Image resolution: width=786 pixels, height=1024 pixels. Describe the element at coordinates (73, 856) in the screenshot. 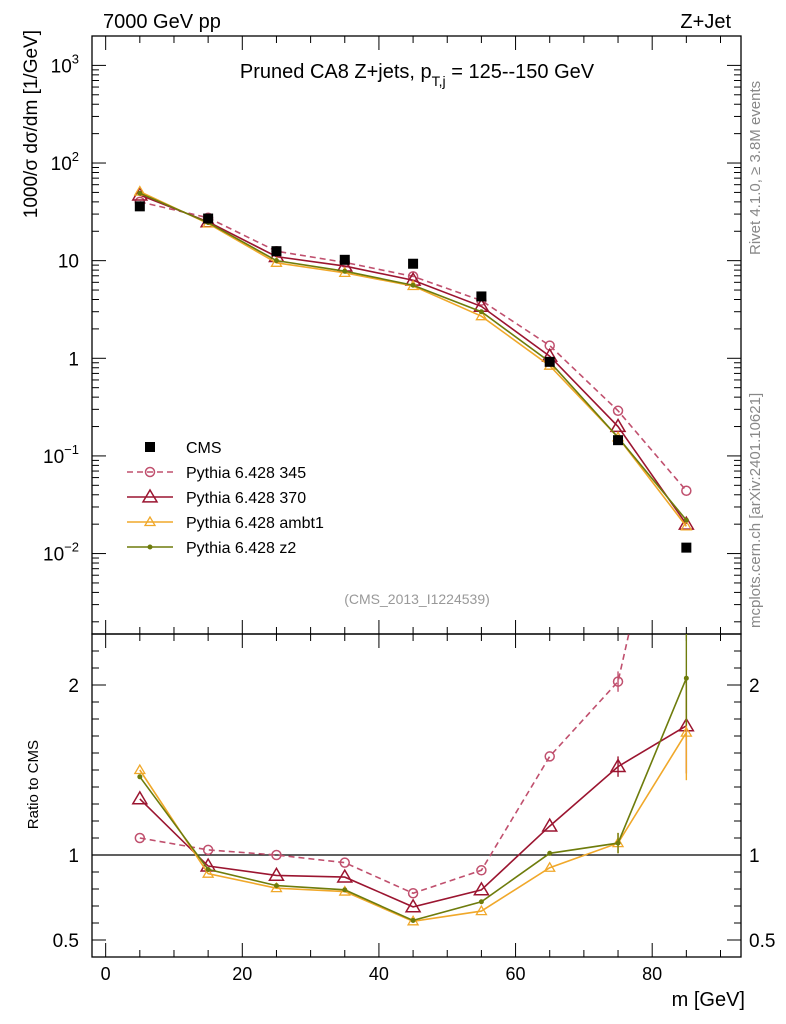

I see `ratio-y-tick-label: 1` at that location.